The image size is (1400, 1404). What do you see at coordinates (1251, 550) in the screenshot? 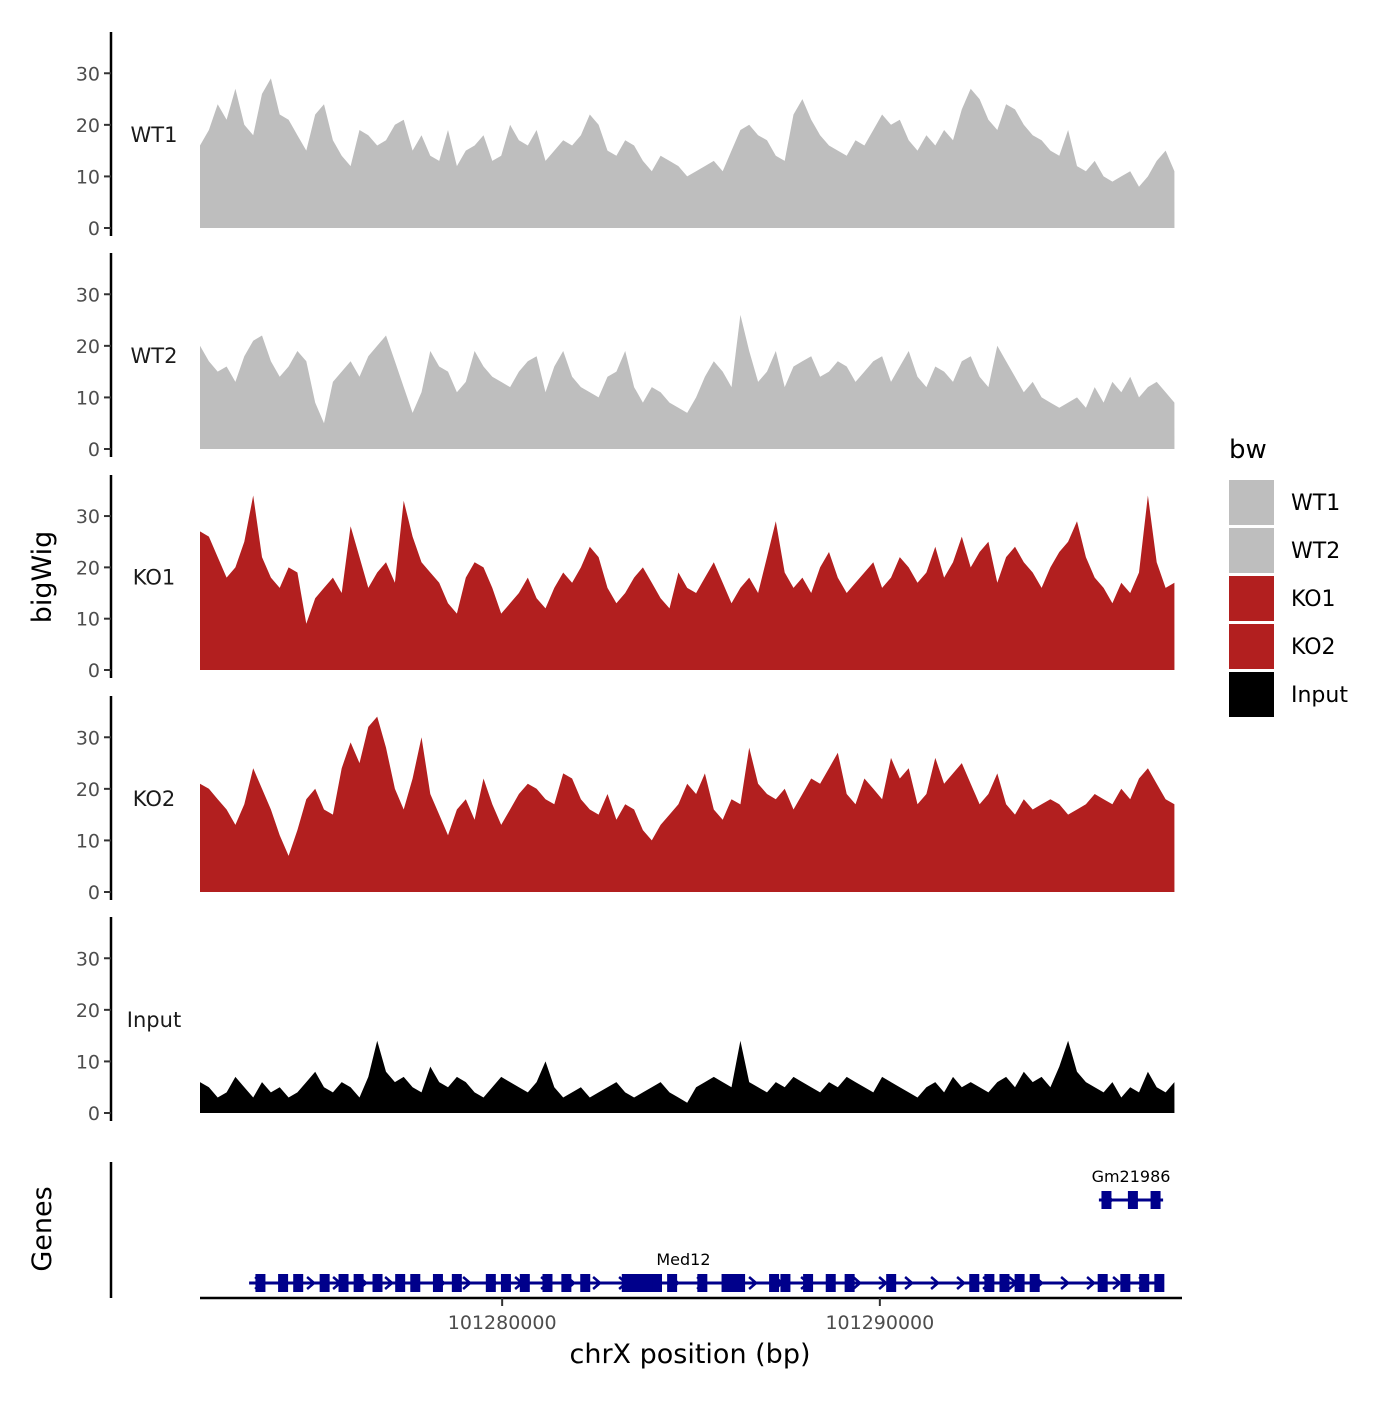
I see `legend-key-wt2` at bounding box center [1251, 550].